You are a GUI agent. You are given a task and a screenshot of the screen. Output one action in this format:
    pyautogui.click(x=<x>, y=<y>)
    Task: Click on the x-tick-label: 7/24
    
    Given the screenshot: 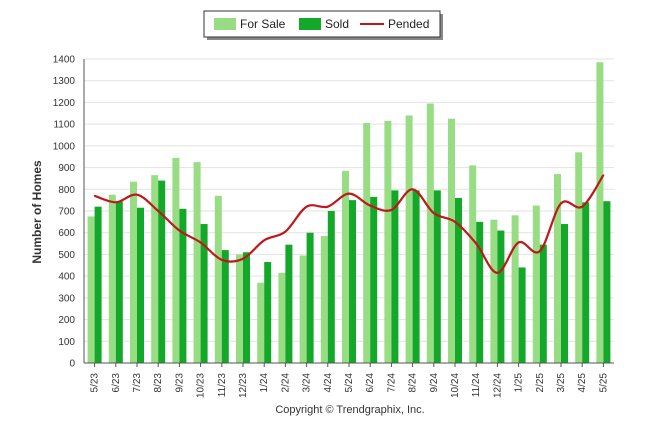 What is the action you would take?
    pyautogui.click(x=391, y=383)
    